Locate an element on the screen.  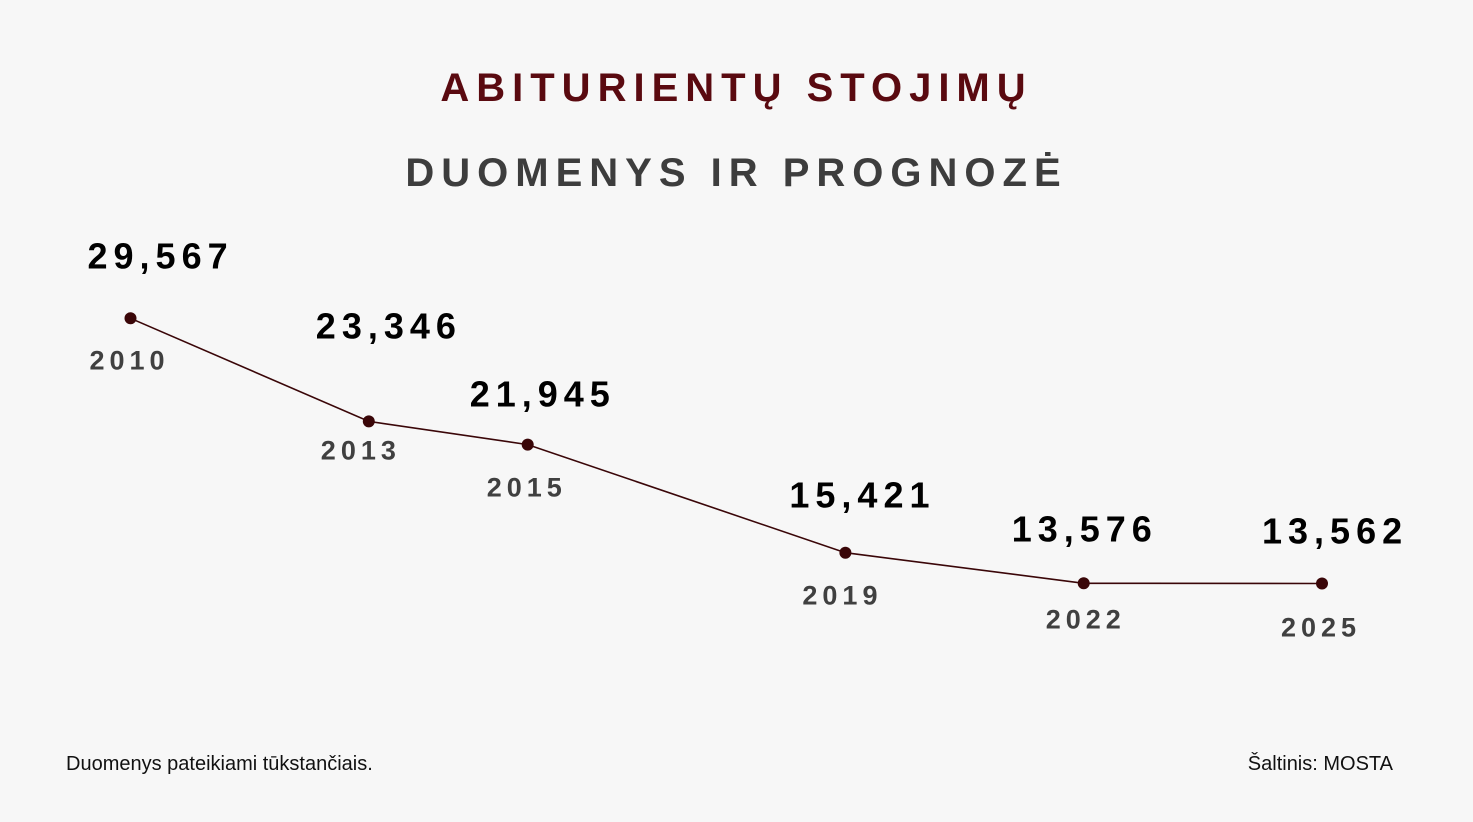
data-point-2025 is located at coordinates (1322, 583).